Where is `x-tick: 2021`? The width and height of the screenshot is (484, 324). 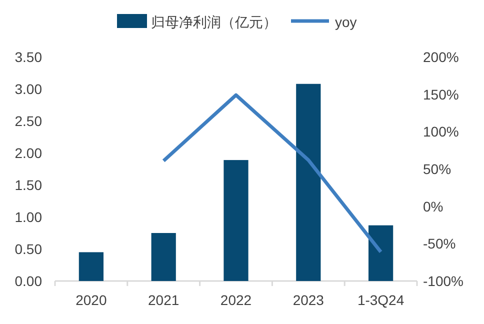
x-tick: 2021 is located at coordinates (164, 300).